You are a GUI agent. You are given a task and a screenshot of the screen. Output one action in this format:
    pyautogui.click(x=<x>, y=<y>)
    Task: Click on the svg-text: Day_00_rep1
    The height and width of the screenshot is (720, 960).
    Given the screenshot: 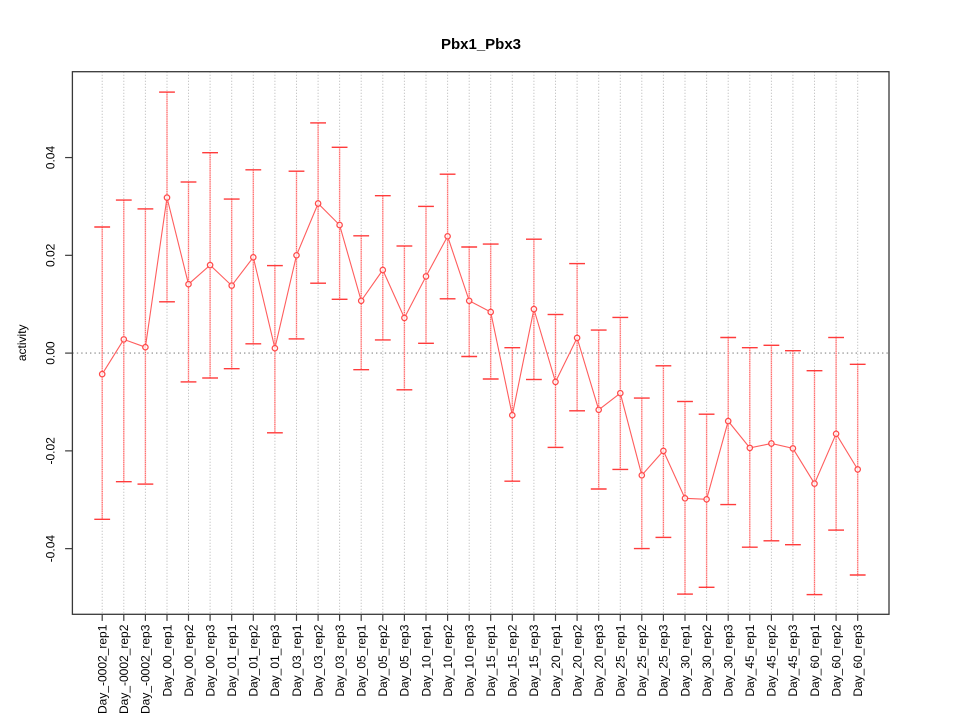 What is the action you would take?
    pyautogui.click(x=167, y=660)
    